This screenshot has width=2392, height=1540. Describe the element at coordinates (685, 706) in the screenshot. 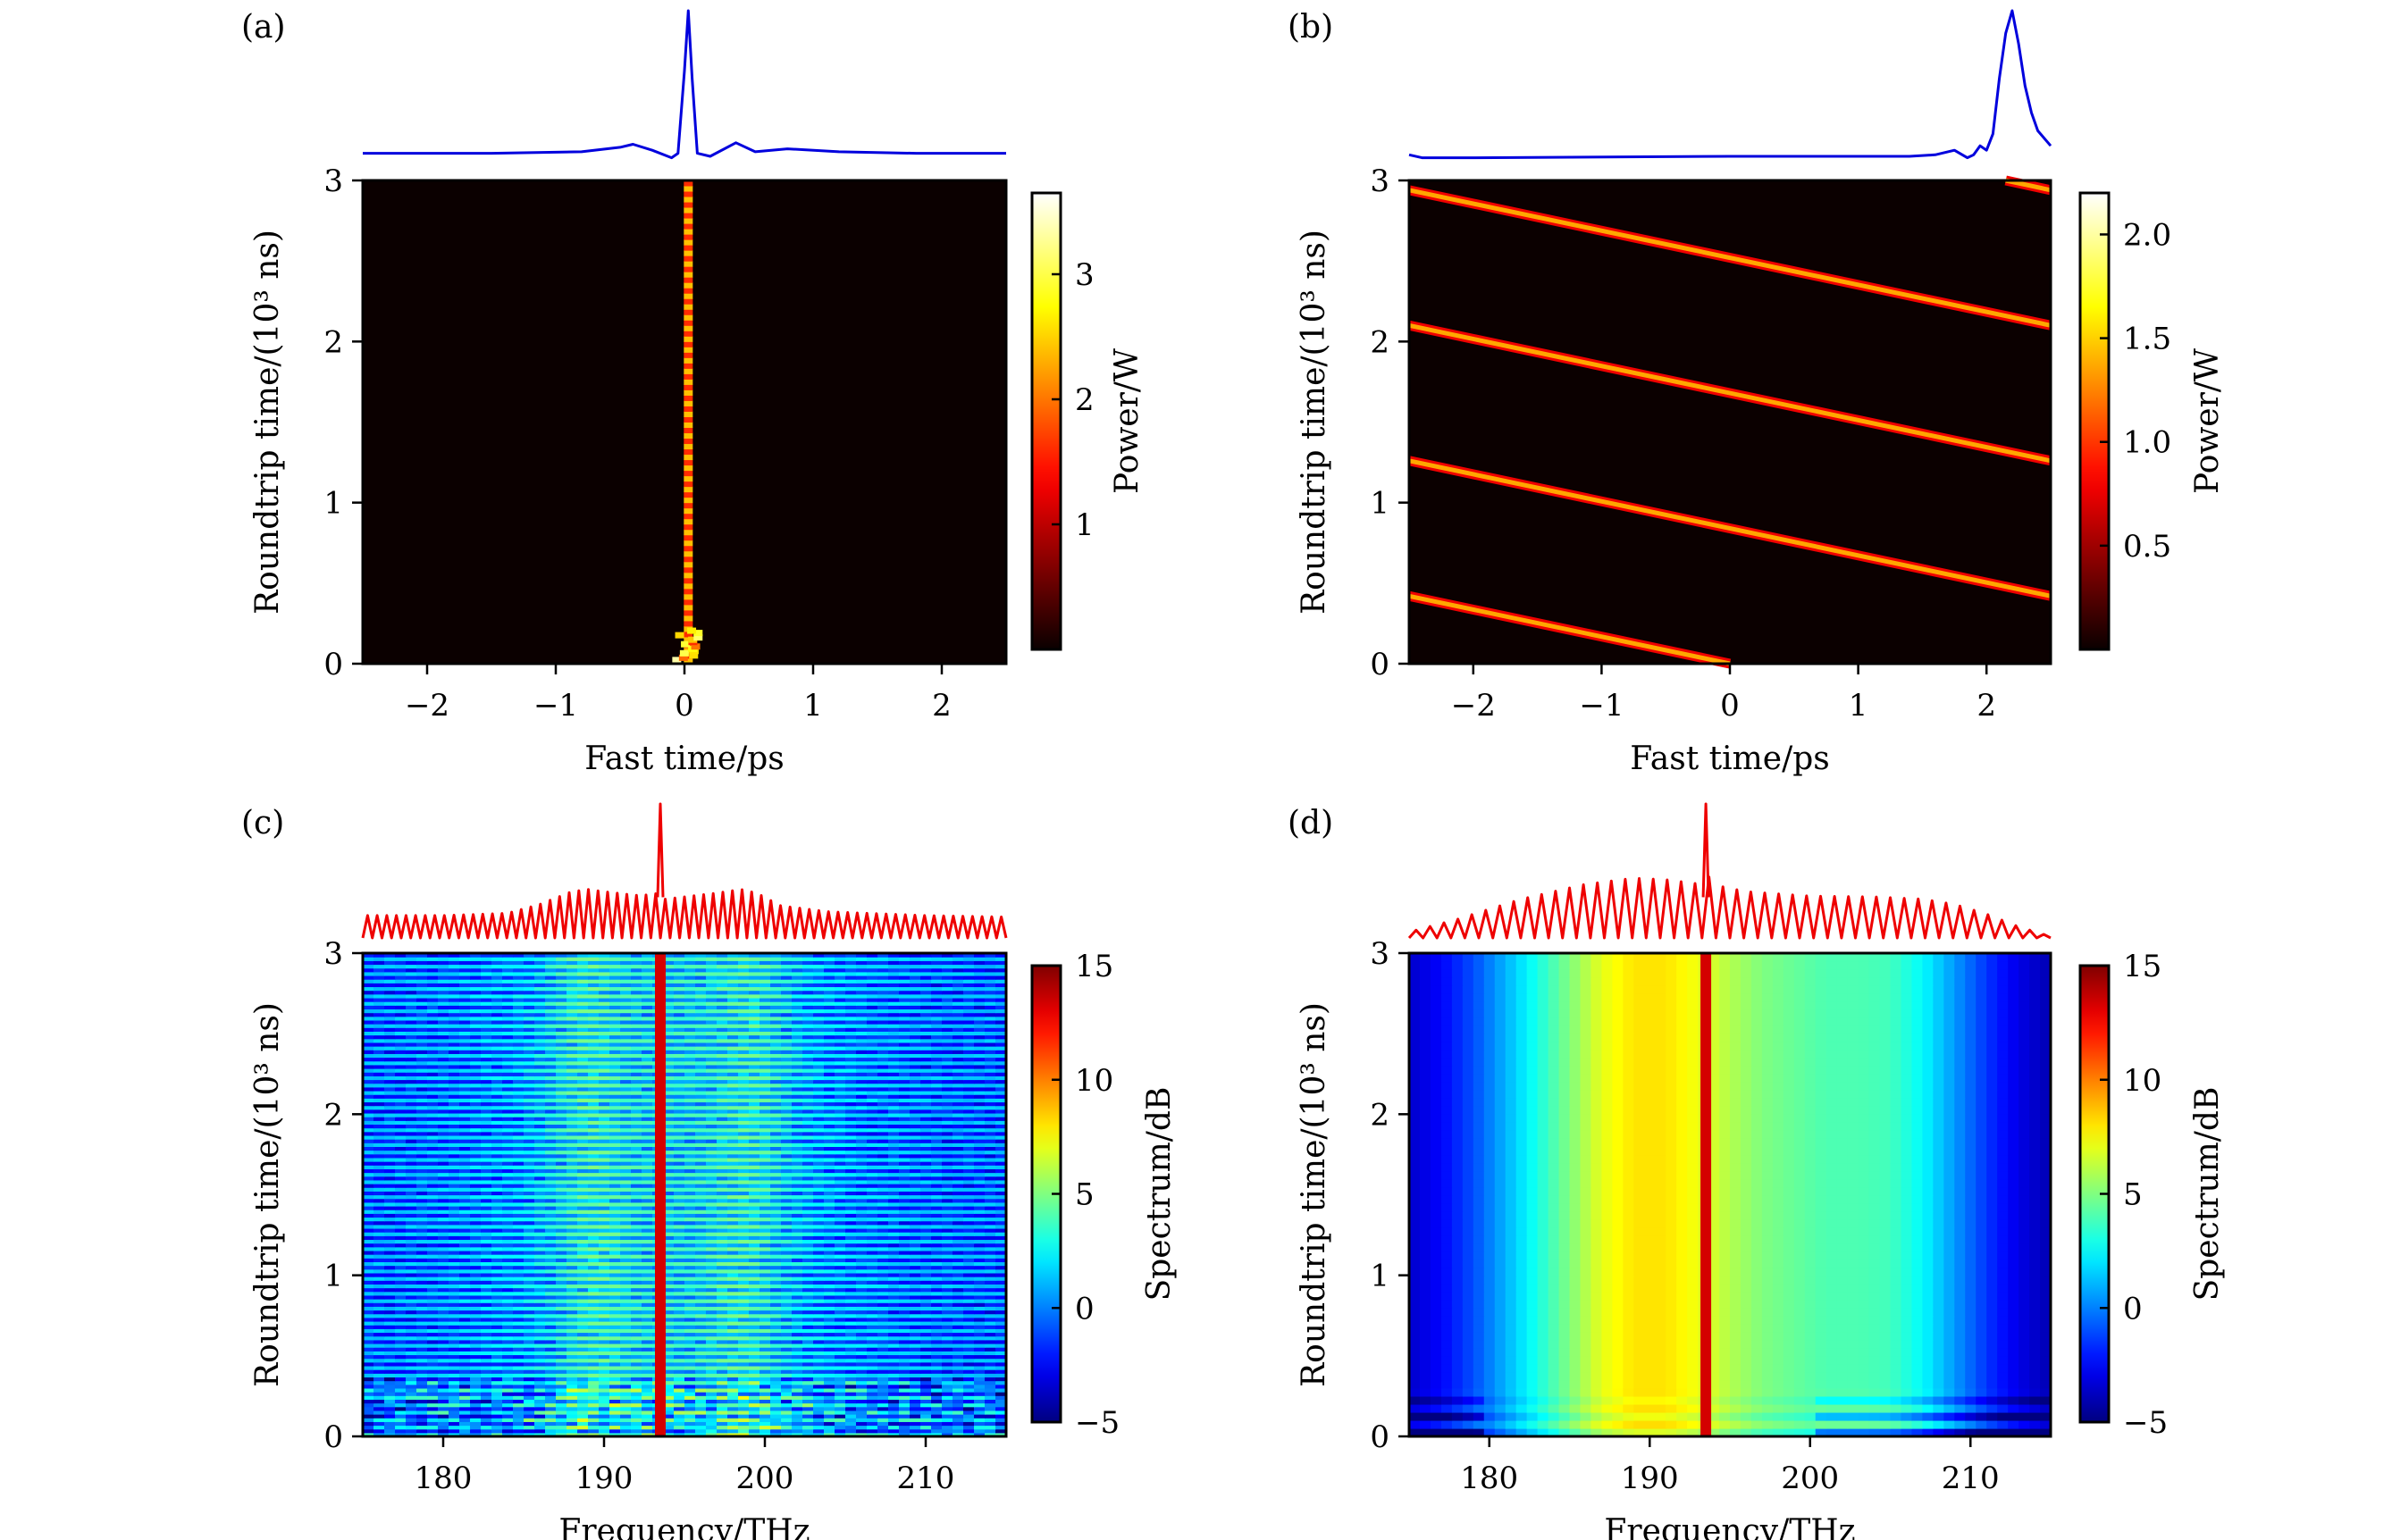

I see `x-tick-label: 0` at that location.